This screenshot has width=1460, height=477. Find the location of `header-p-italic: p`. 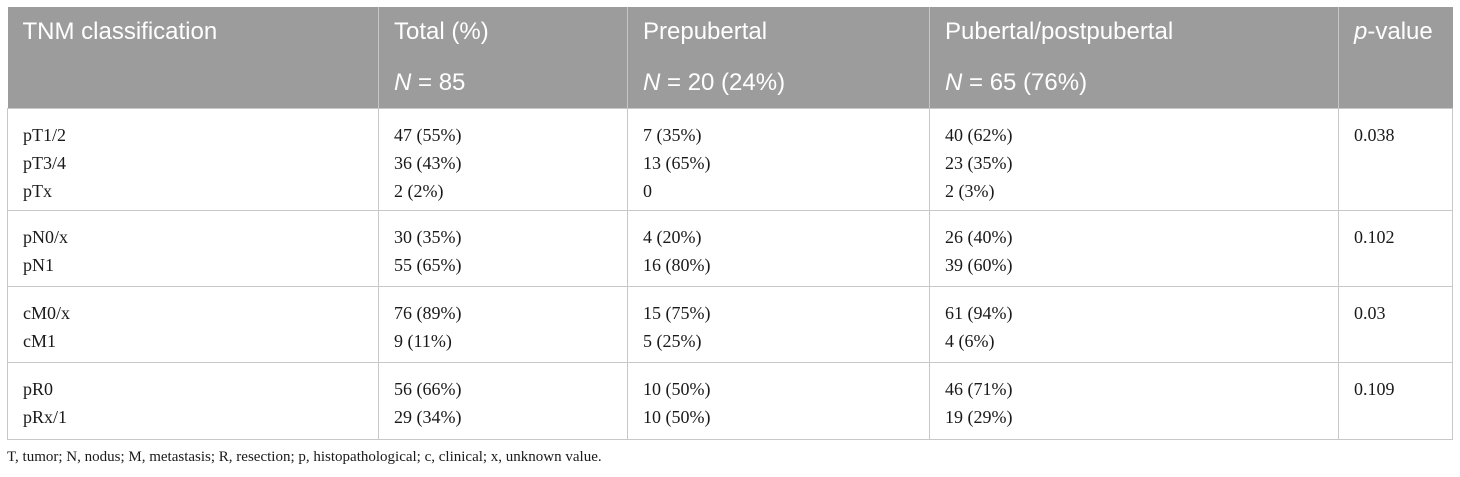

header-p-italic: p is located at coordinates (1361, 31).